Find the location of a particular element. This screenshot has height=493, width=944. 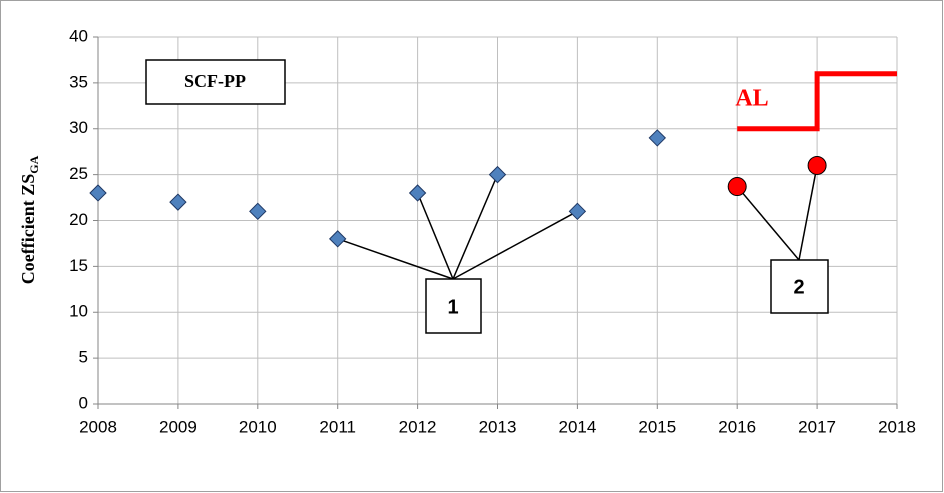

y-tick-label: 30 is located at coordinates (78, 127).